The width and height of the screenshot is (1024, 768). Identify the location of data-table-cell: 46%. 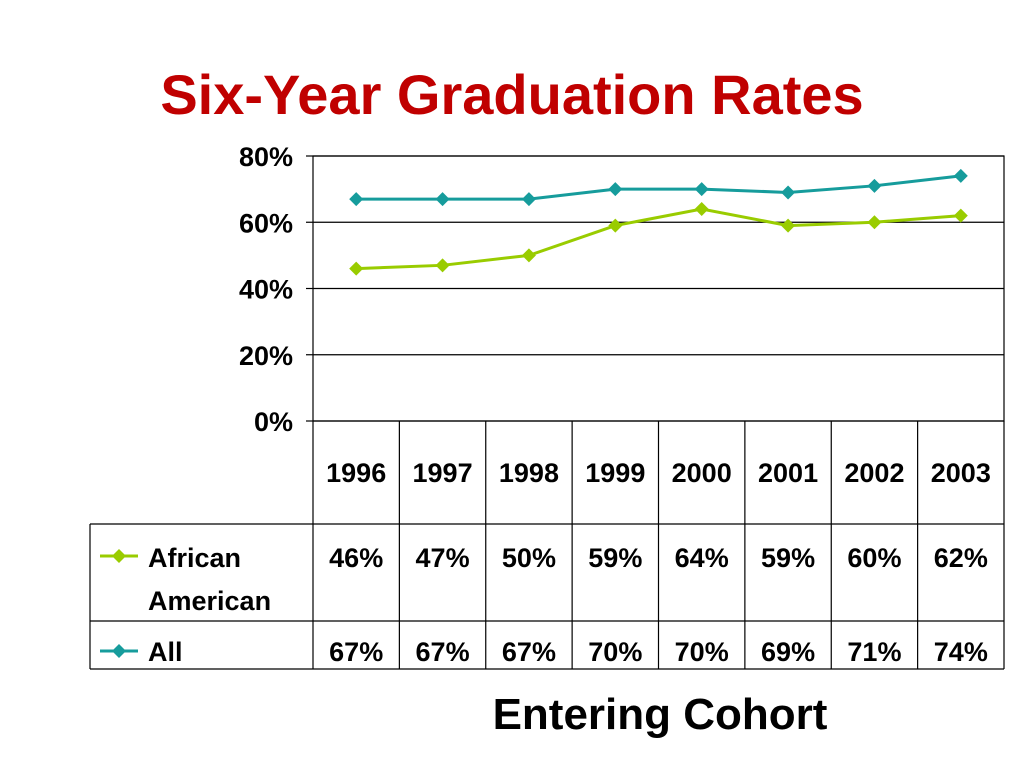
(356, 558).